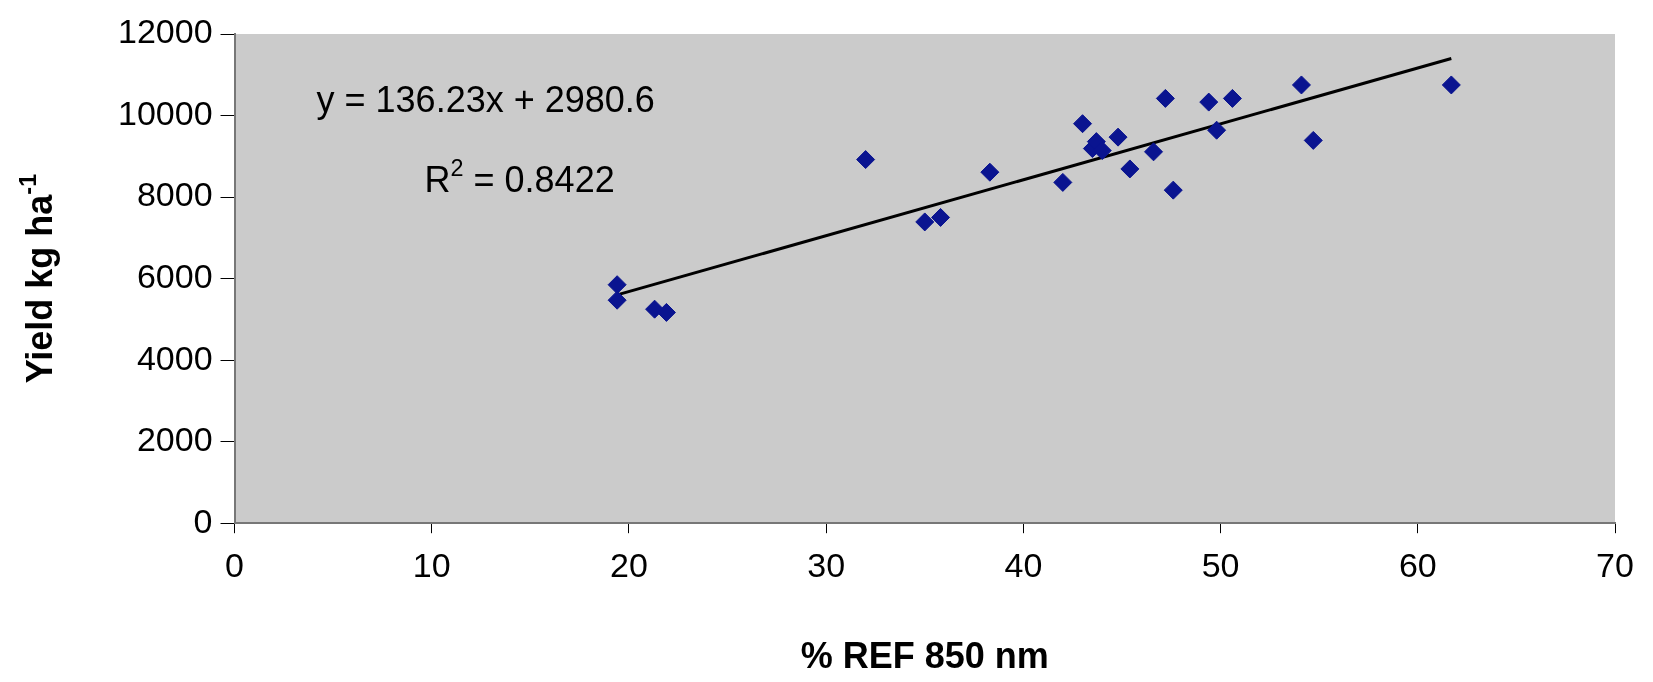  What do you see at coordinates (629, 564) in the screenshot?
I see `x-tick-label: 20` at bounding box center [629, 564].